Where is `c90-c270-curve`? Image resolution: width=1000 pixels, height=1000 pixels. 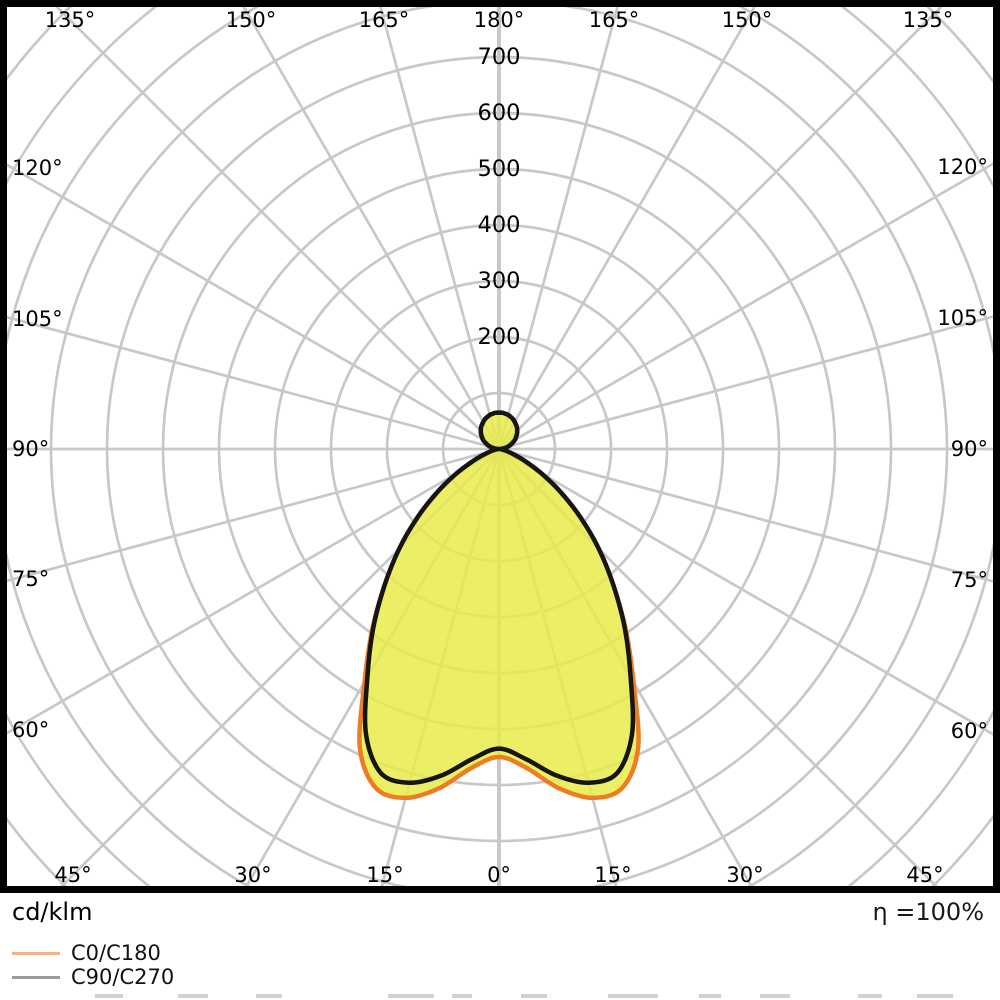 c90-c270-curve is located at coordinates (499, 597).